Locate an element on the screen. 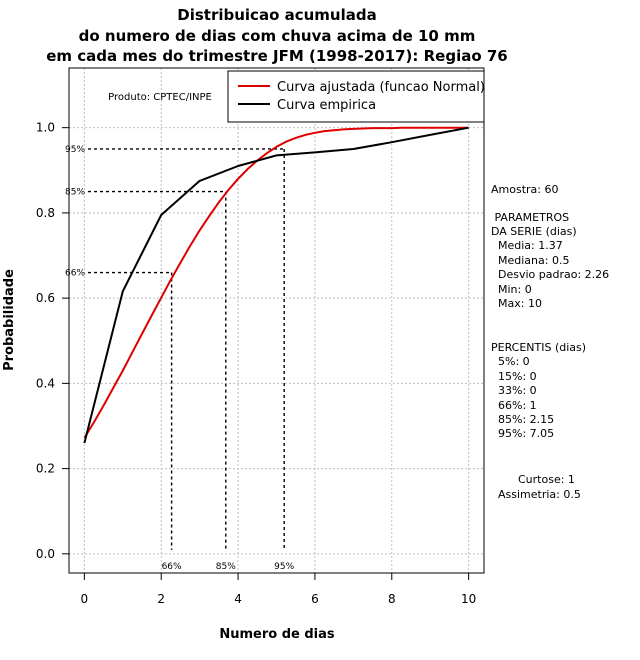 This screenshot has width=640, height=660. y-tick-label: 0.8 is located at coordinates (45, 213).